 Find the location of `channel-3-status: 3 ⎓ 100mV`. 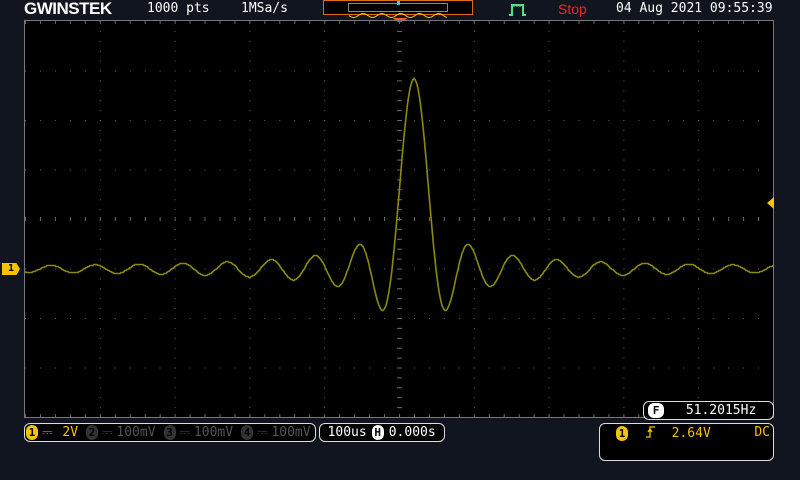

channel-3-status: 3 ⎓ 100mV is located at coordinates (198, 432).